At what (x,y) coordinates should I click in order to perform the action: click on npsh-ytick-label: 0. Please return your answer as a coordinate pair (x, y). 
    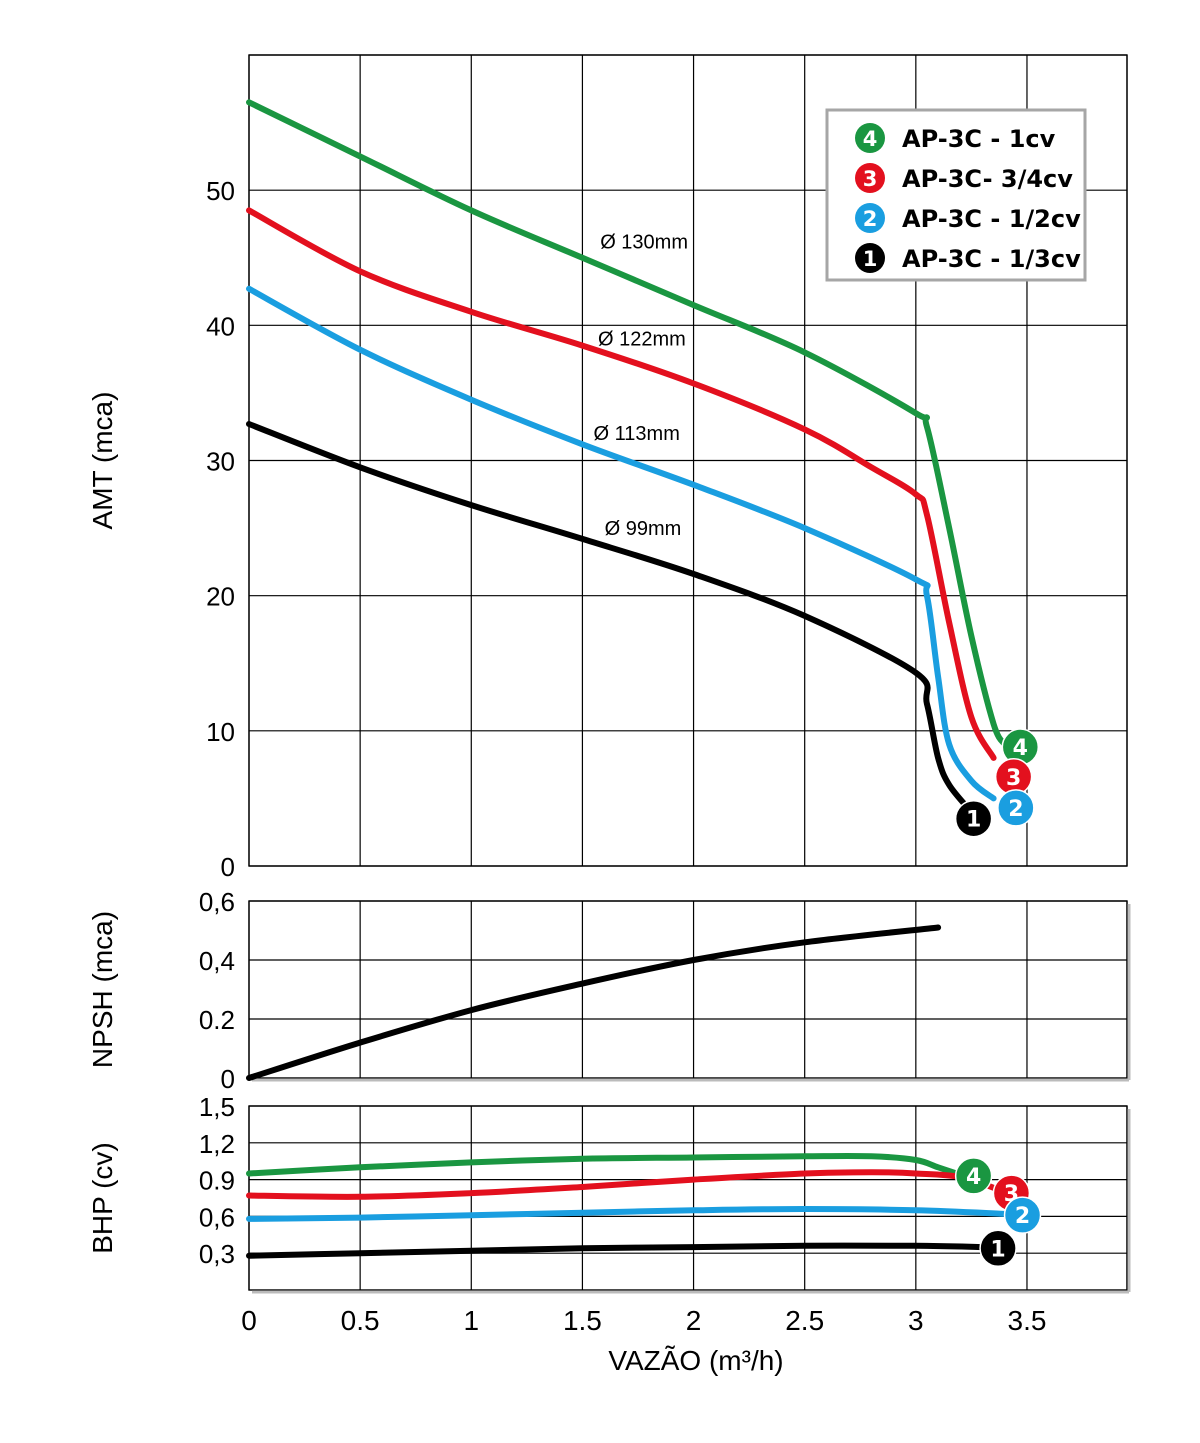
    Looking at the image, I should click on (228, 1079).